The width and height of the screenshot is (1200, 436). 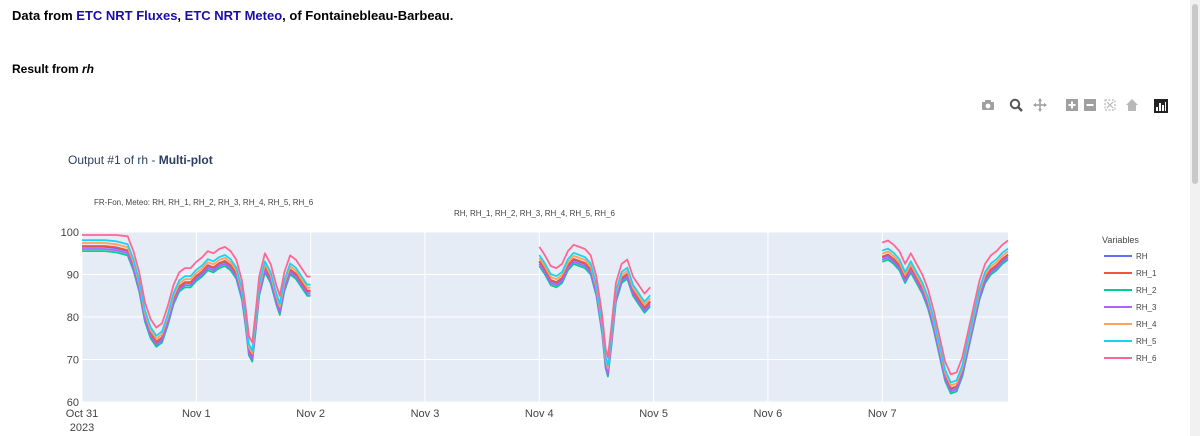 What do you see at coordinates (1146, 341) in the screenshot?
I see `legend-label: RH_5` at bounding box center [1146, 341].